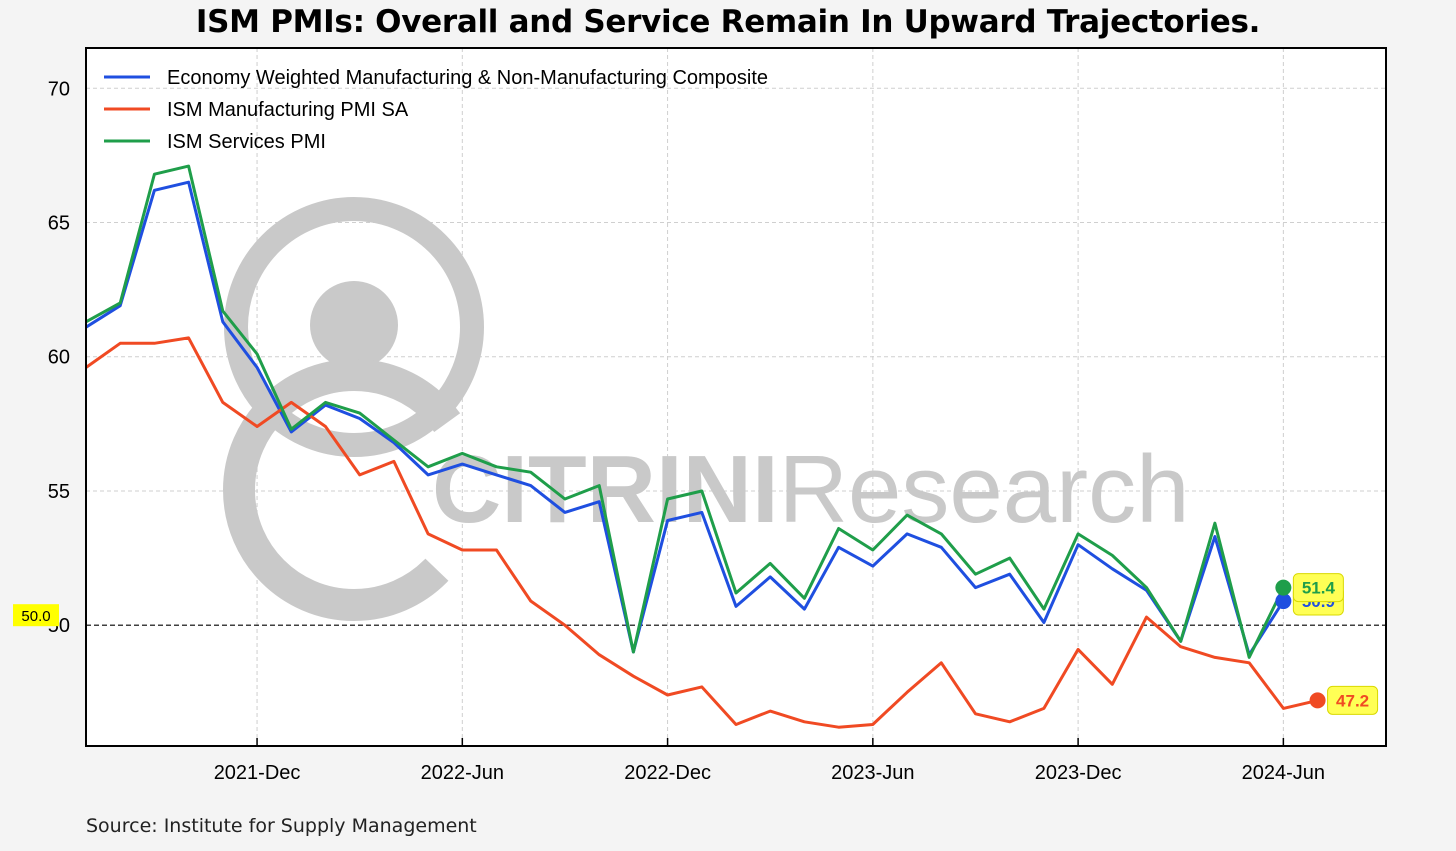  I want to click on watermark-head-icon, so click(354, 325).